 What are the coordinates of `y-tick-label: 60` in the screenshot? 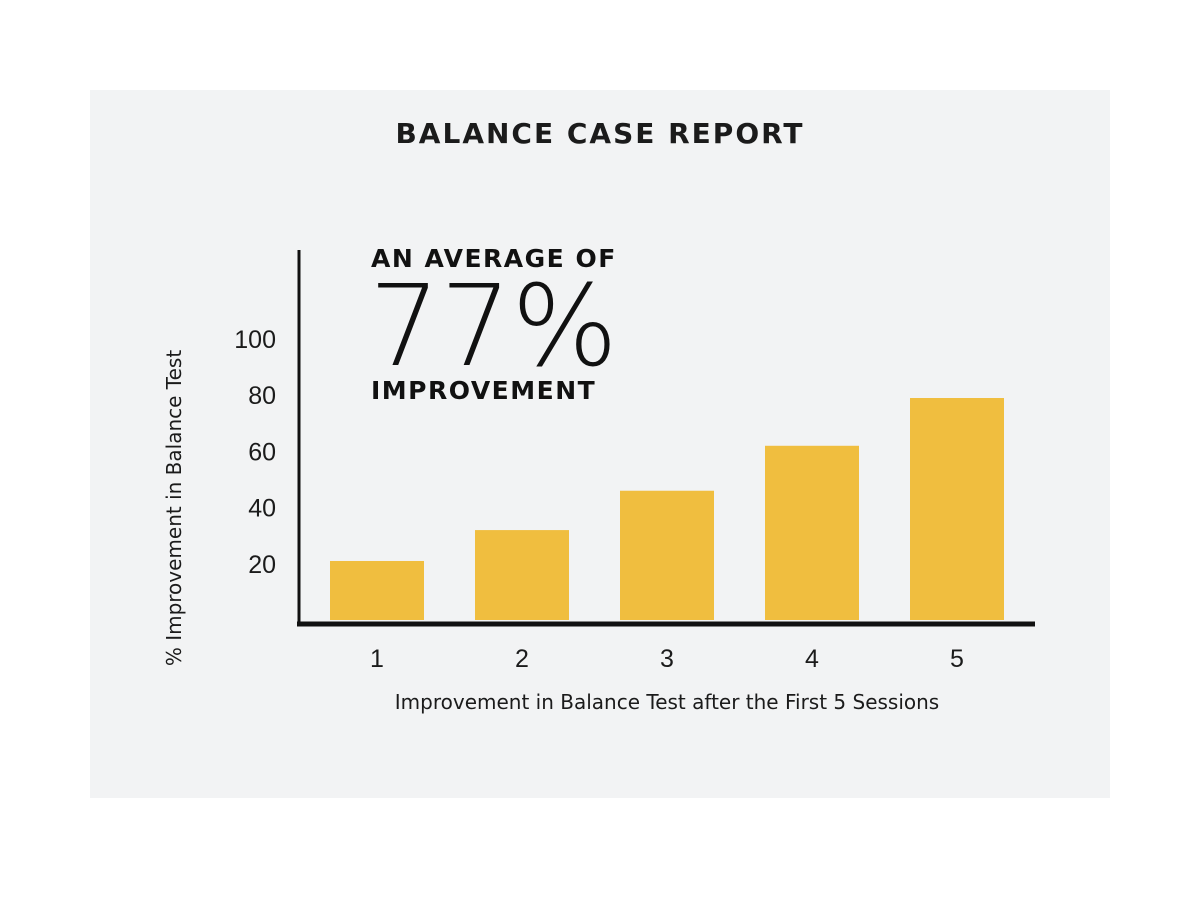 It's located at (262, 452).